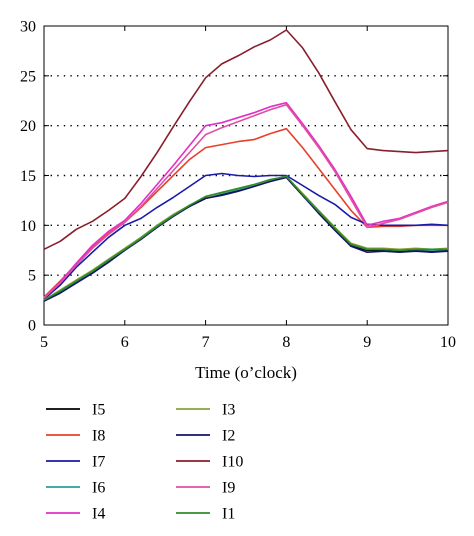  I want to click on legend-label-i2: I2, so click(228, 436).